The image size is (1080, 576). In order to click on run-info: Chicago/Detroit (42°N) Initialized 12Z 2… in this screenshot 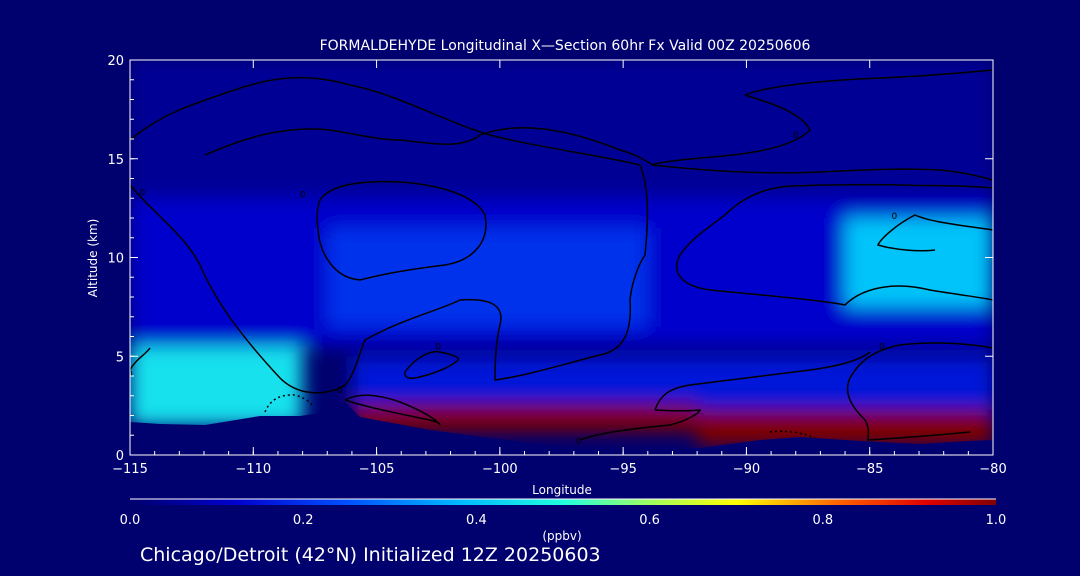, I will do `click(370, 555)`.